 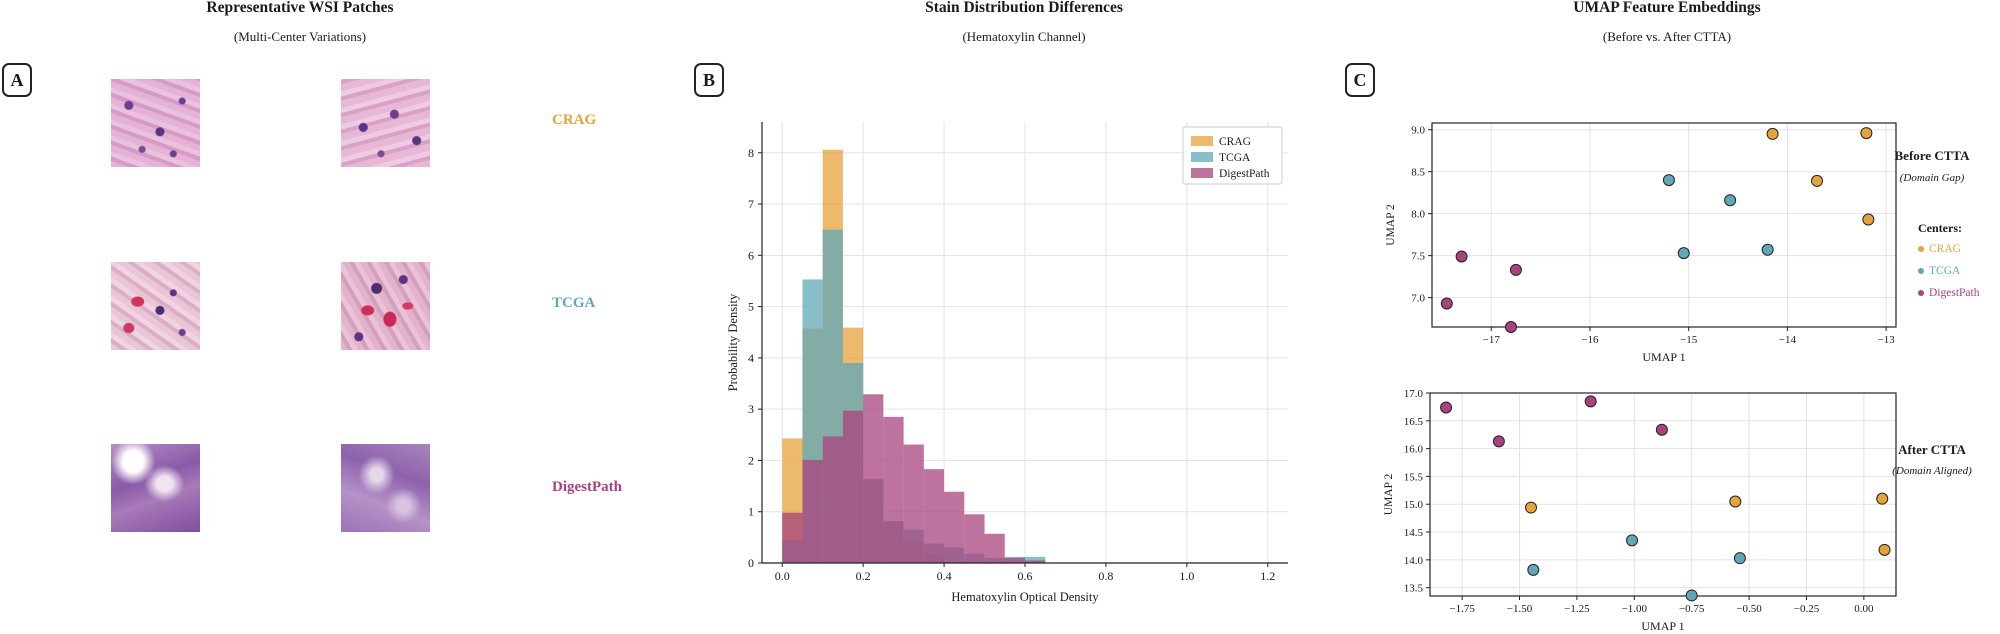 What do you see at coordinates (1267, 576) in the screenshot?
I see `hist-x-tick-label: 1.2` at bounding box center [1267, 576].